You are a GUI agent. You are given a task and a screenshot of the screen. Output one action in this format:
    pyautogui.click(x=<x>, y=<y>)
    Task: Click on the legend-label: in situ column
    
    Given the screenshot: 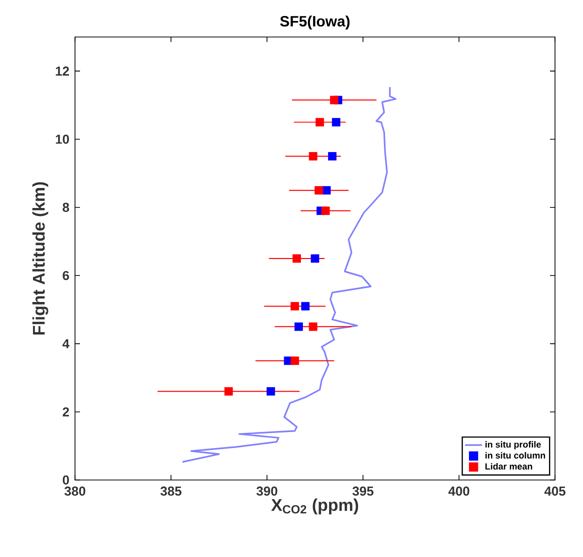 What is the action you would take?
    pyautogui.click(x=515, y=455)
    